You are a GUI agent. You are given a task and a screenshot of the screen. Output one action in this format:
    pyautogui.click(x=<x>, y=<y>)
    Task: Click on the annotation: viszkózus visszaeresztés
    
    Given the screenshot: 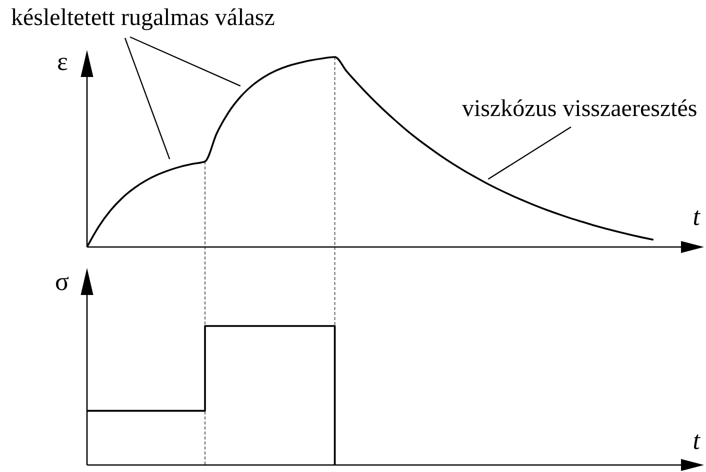 What is the action you would take?
    pyautogui.click(x=580, y=109)
    